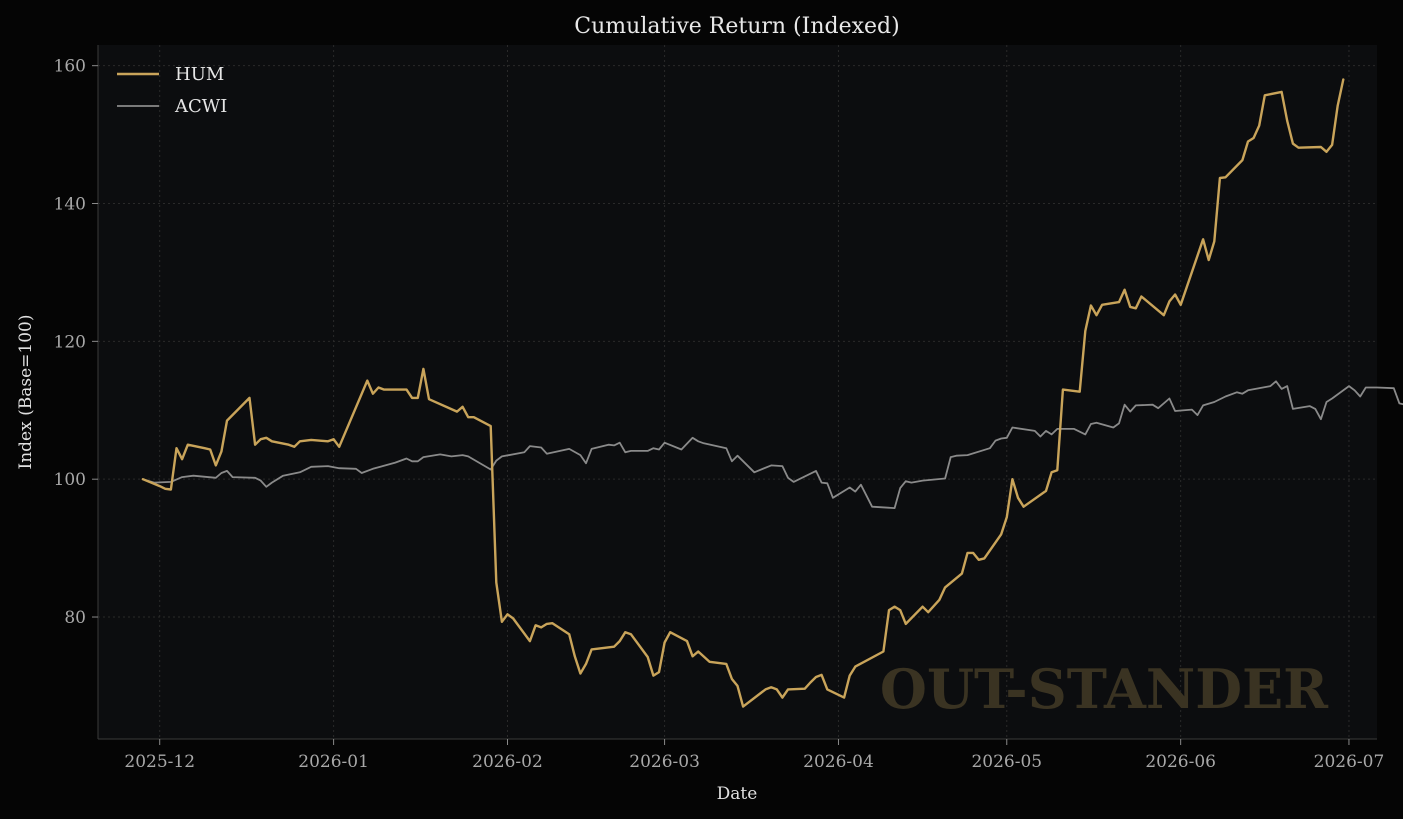 This screenshot has width=1403, height=819. What do you see at coordinates (333, 762) in the screenshot?
I see `x-tick-label: 2026-01` at bounding box center [333, 762].